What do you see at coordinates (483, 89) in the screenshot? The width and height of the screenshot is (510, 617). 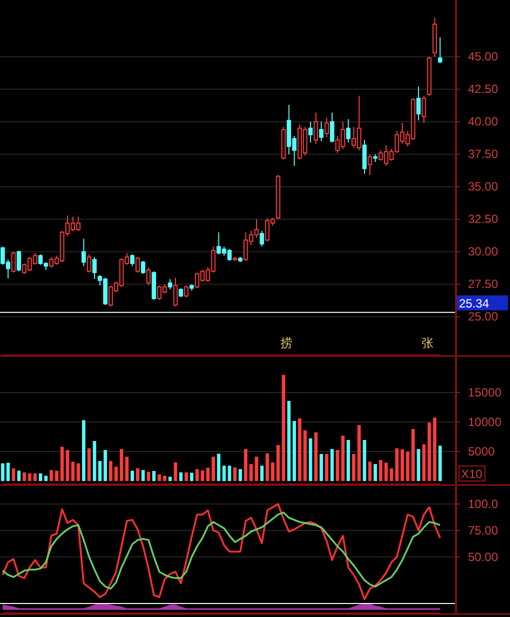 I see `y-tick-label: 42.50` at bounding box center [483, 89].